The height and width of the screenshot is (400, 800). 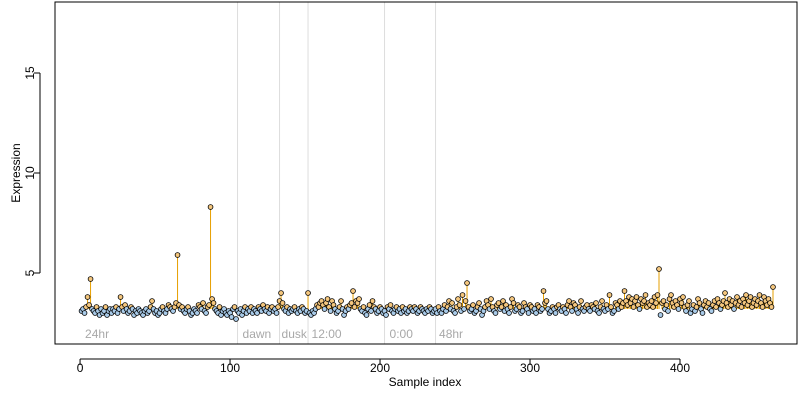 What do you see at coordinates (80, 368) in the screenshot?
I see `x-tick-label: 0` at bounding box center [80, 368].